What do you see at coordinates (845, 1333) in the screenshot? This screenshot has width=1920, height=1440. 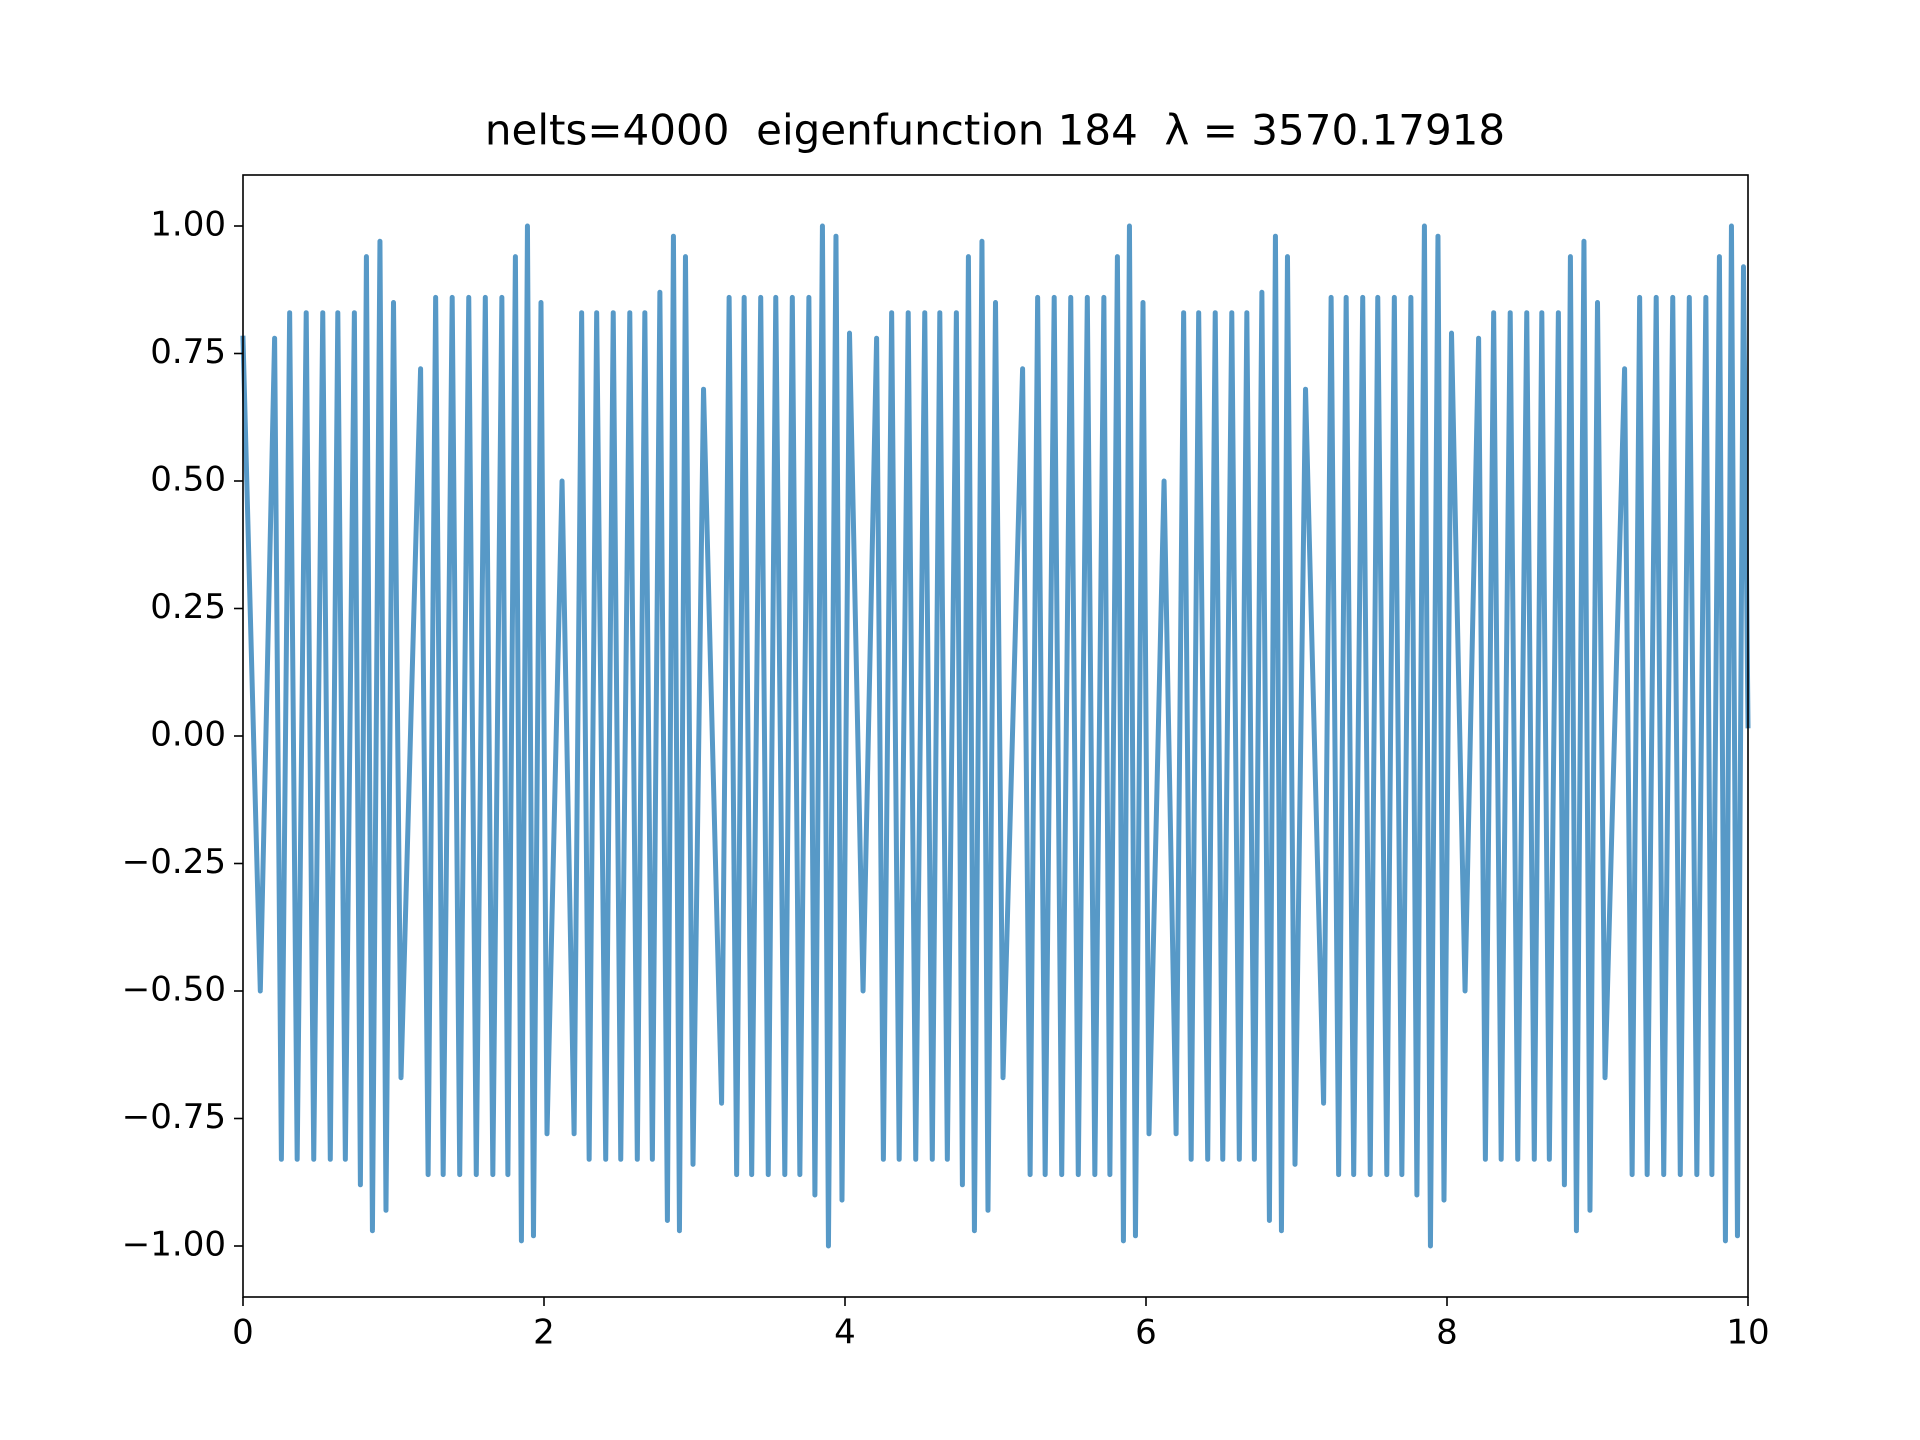 I see `x-tick-label: 4` at bounding box center [845, 1333].